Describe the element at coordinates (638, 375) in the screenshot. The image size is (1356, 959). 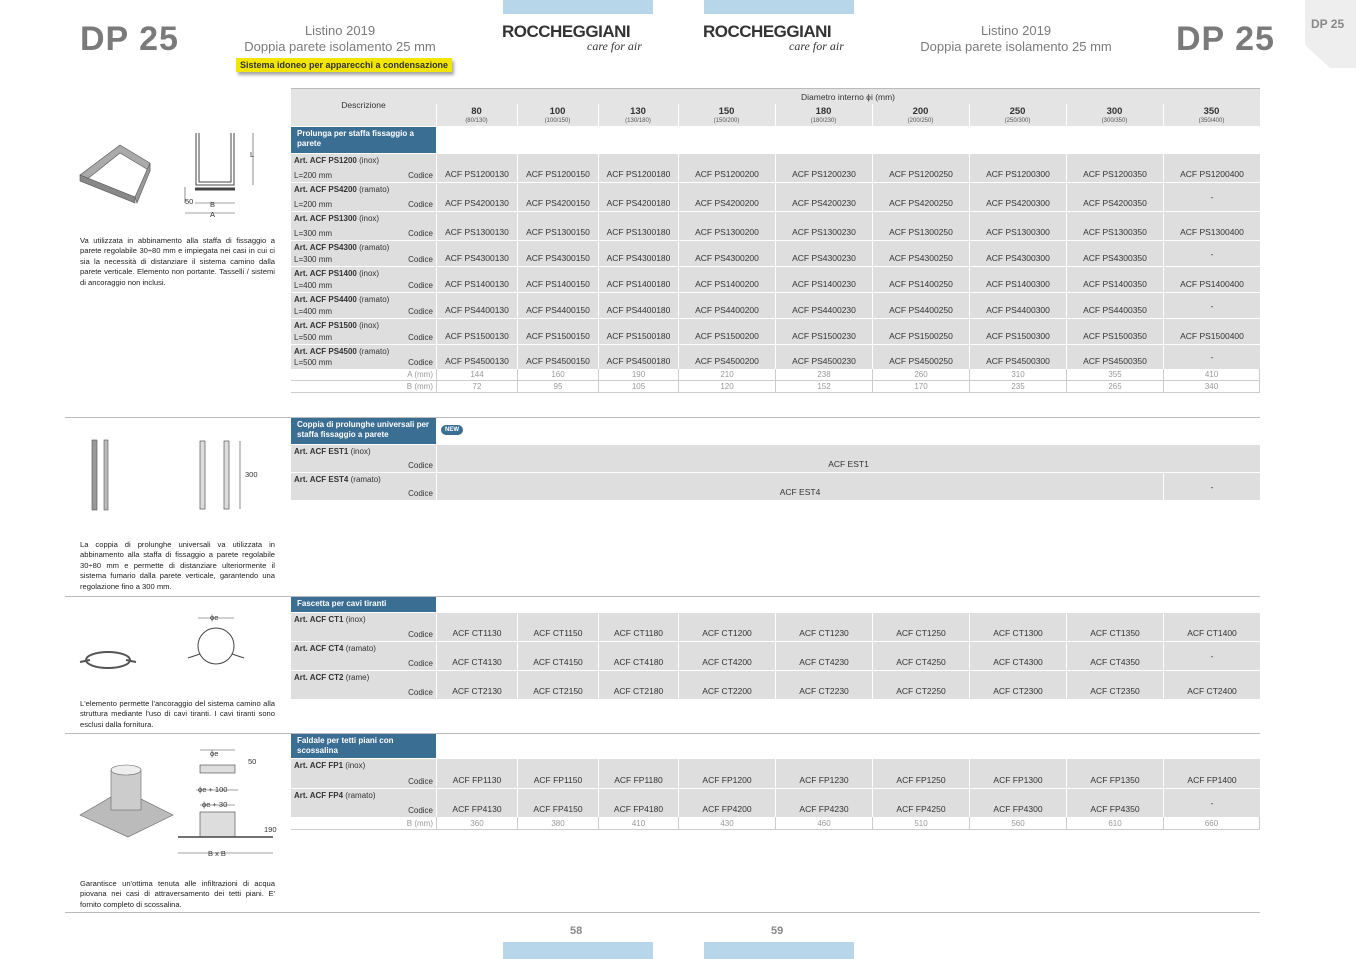
I see `dimension-value: 190` at that location.